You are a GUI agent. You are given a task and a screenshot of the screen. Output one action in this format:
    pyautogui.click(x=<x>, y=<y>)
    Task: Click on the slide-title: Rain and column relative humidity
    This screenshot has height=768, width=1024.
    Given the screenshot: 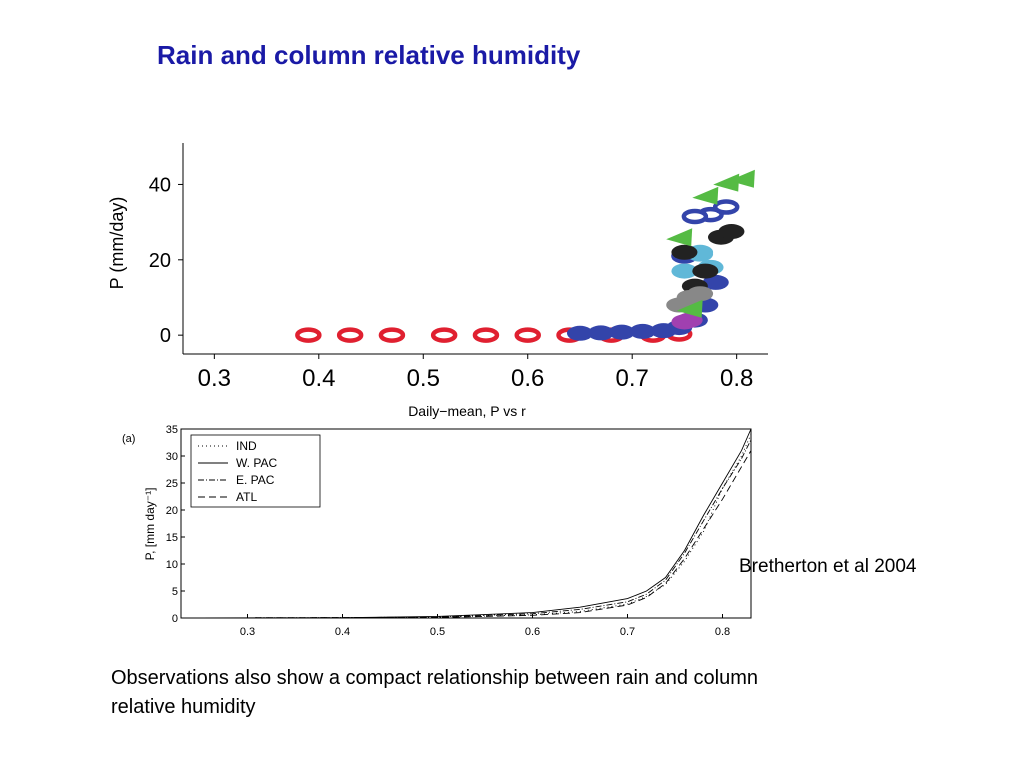 What is the action you would take?
    pyautogui.click(x=369, y=55)
    